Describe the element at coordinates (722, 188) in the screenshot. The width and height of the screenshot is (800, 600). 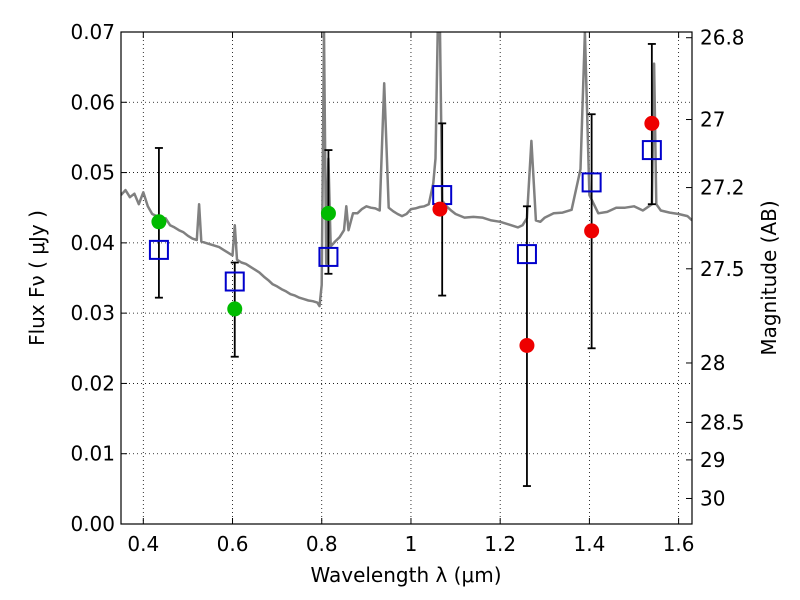
I see `right-tick-label: 27.2` at that location.